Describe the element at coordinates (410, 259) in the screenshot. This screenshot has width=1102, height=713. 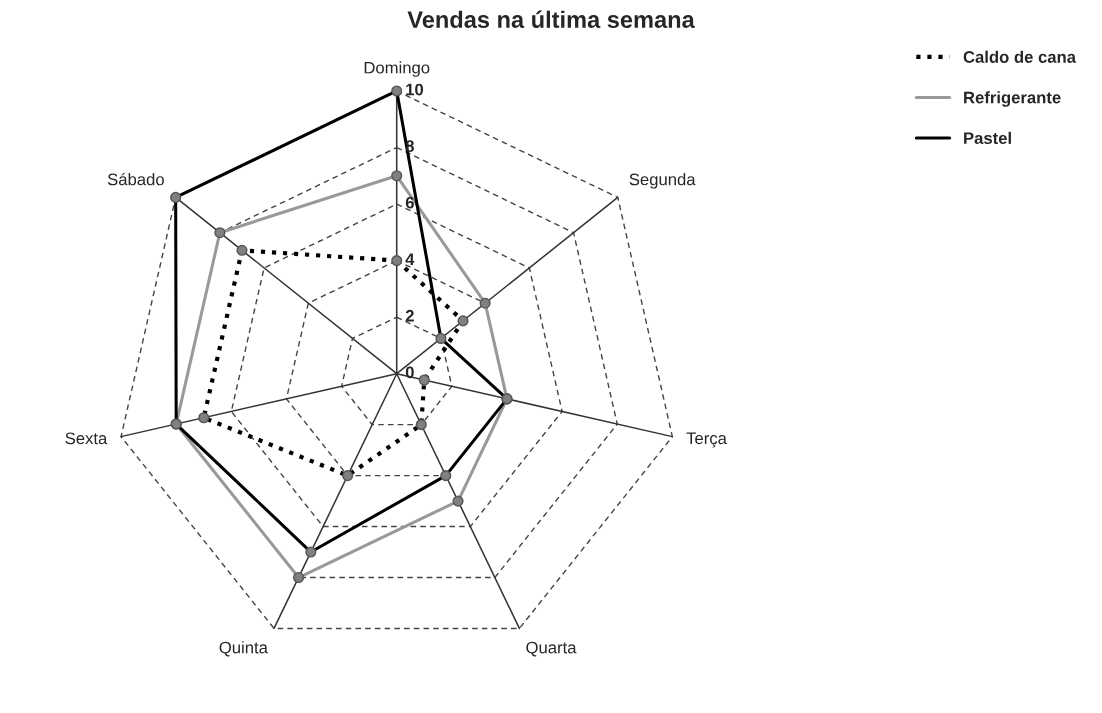
I see `y-tick-label: 4` at that location.